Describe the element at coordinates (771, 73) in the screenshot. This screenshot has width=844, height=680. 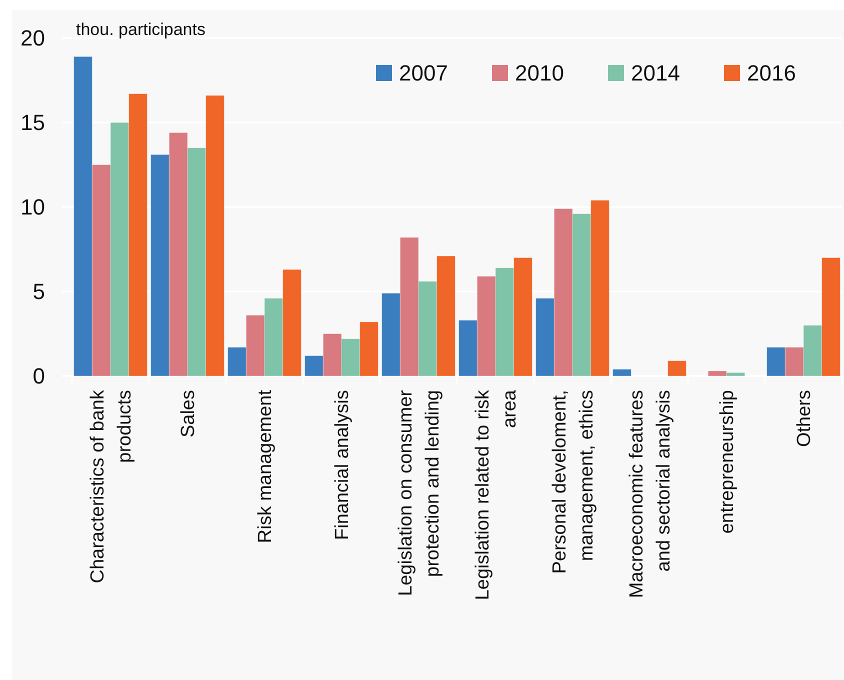
I see `legend-label: 2016` at that location.